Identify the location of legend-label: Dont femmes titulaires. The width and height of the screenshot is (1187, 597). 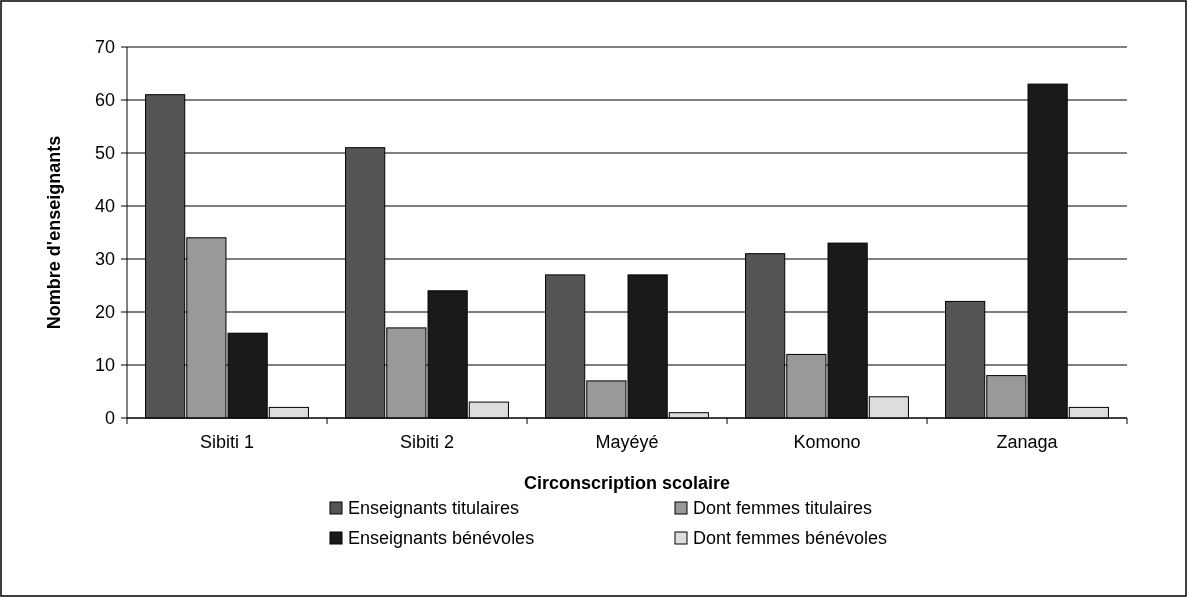
(783, 508).